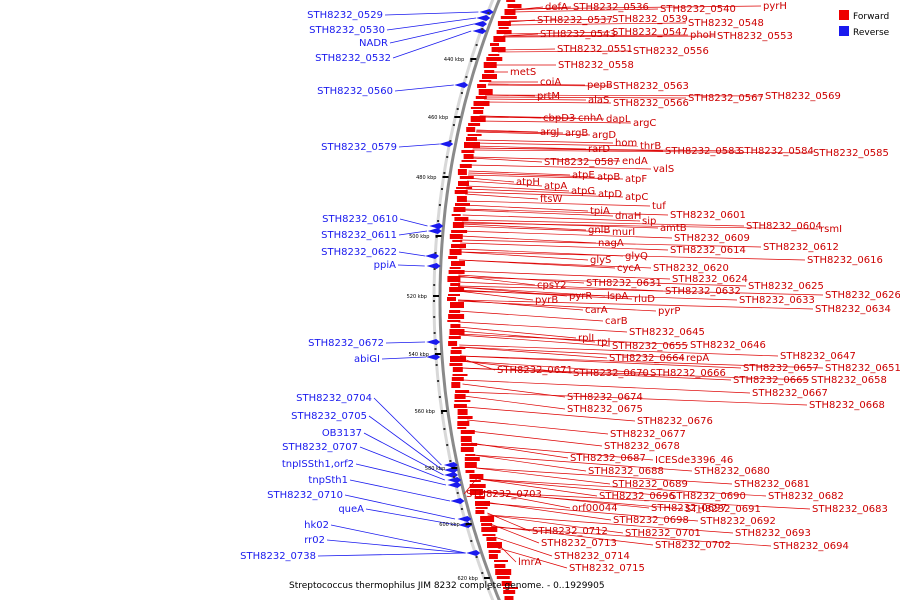 The image size is (900, 605). Describe the element at coordinates (862, 295) in the screenshot. I see `forward-label-sth8232-0626: STH8232_0626` at that location.